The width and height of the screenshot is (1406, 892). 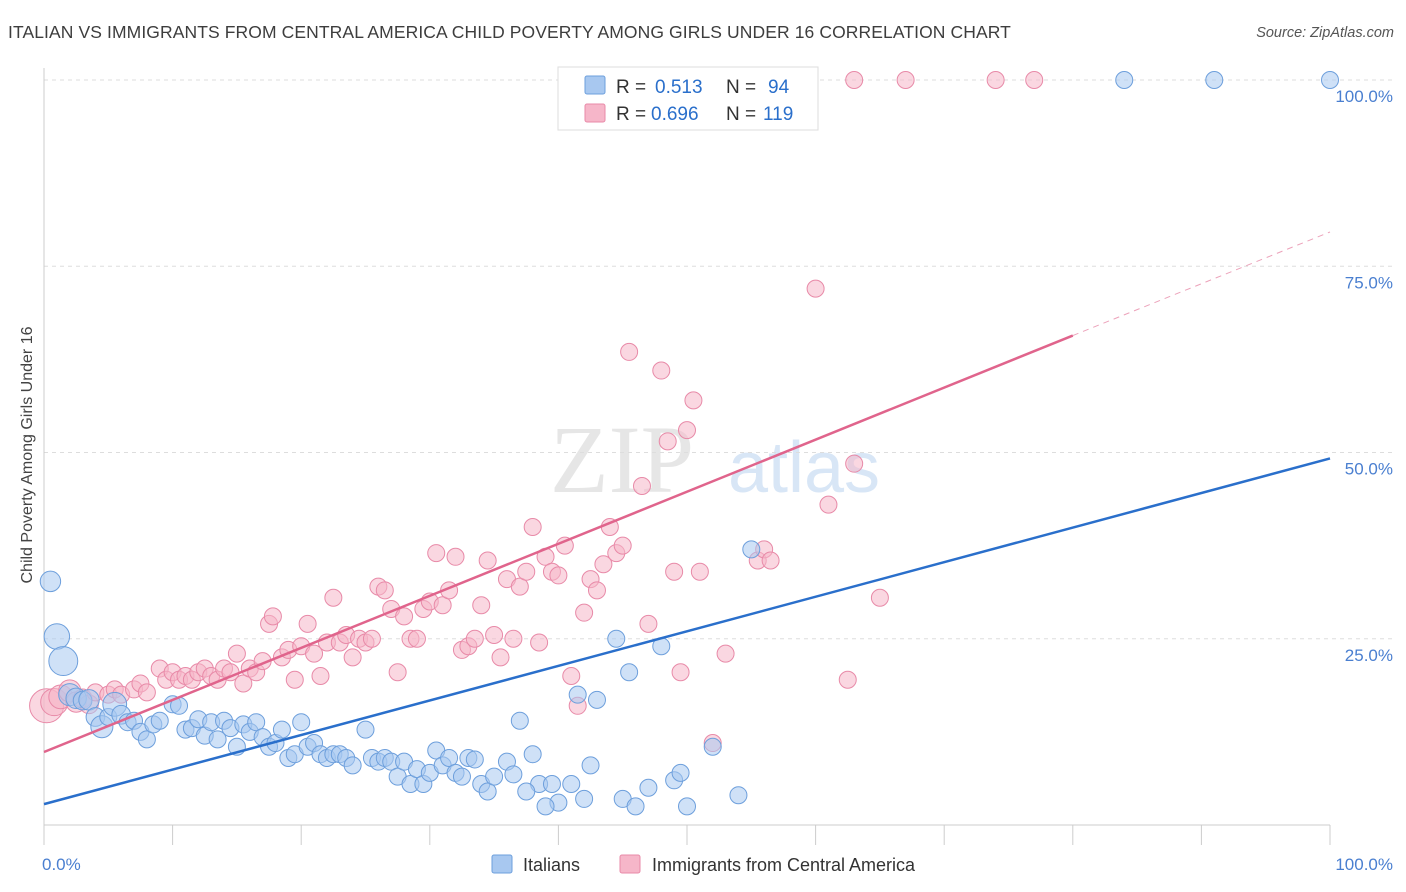 I want to click on legend-bottom-swatch-immigrants, so click(x=630, y=864).